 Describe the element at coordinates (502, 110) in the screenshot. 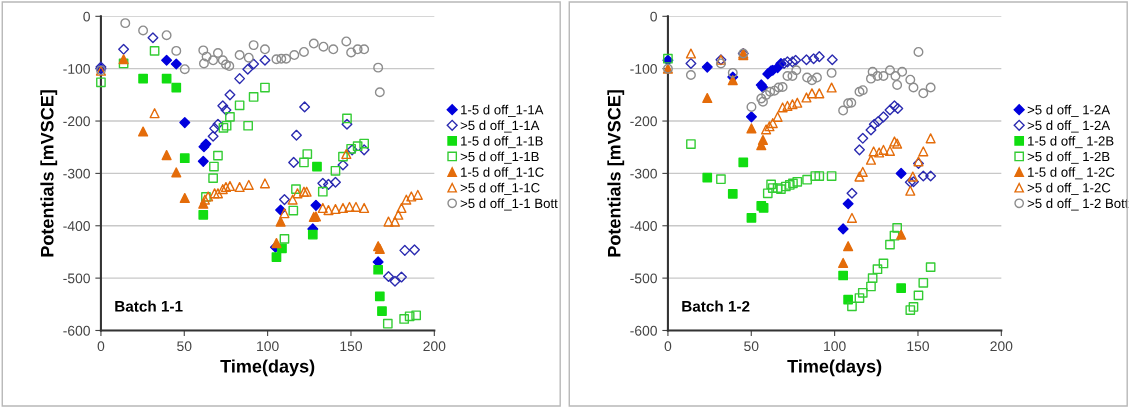

I see `legend-label: 1-5 d off_1-1A` at that location.